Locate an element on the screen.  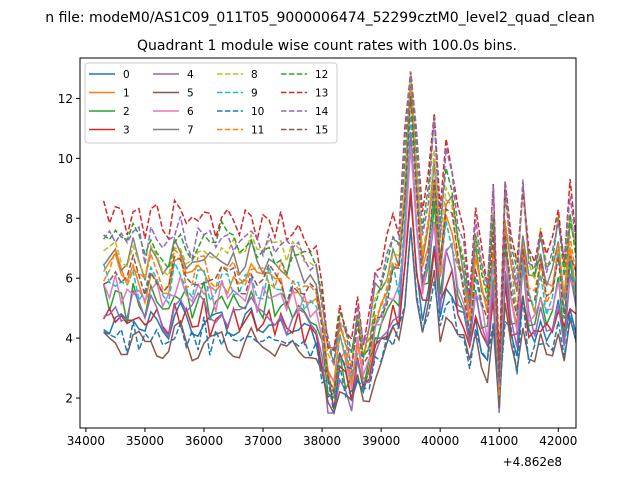
y-tick-label: 6 is located at coordinates (69, 279).